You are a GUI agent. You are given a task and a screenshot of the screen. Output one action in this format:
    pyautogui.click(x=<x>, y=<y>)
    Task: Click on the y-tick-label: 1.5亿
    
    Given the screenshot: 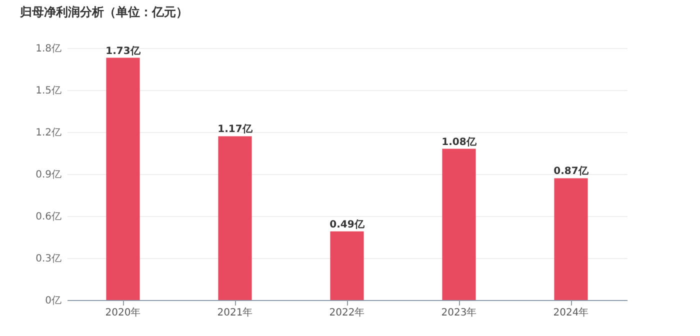 What is the action you would take?
    pyautogui.click(x=49, y=91)
    